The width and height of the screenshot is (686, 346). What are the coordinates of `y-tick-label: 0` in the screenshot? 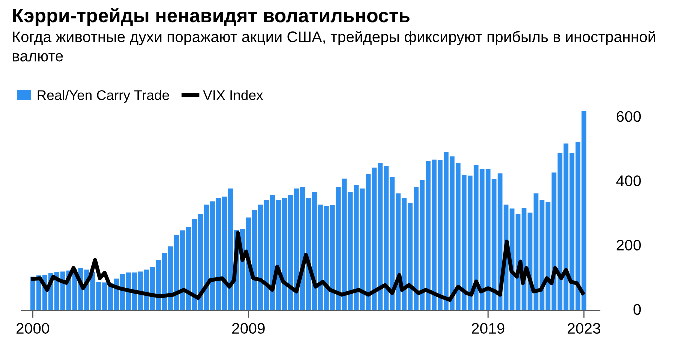 It's located at (638, 310).